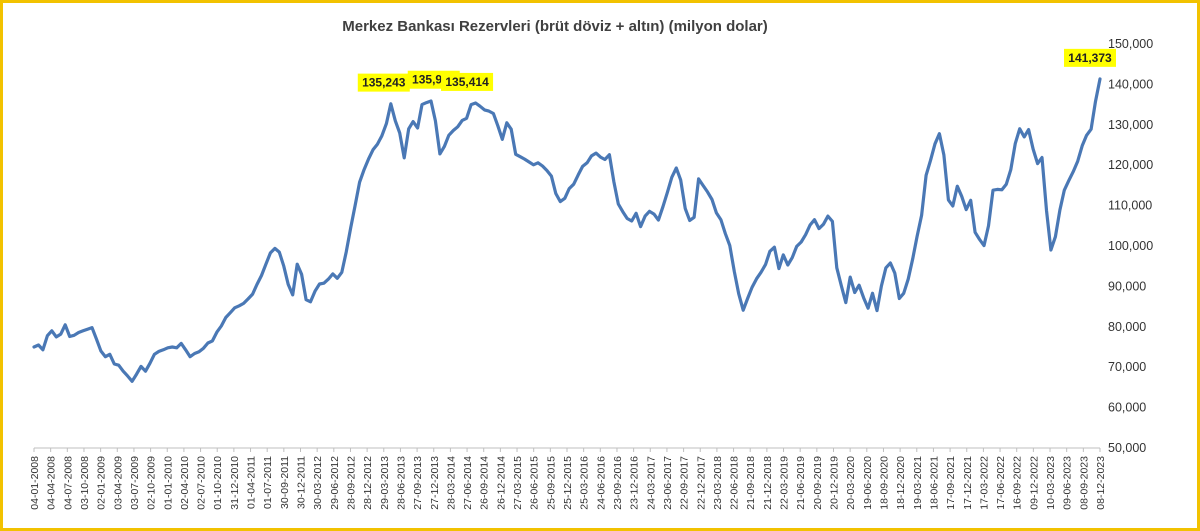  Describe the element at coordinates (535, 483) in the screenshot. I see `x-tick-label: 26-06-2015` at that location.